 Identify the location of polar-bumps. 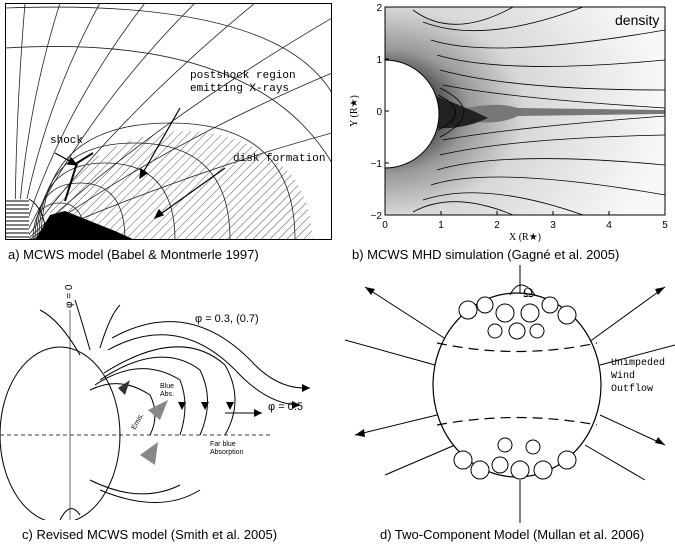
(515, 388).